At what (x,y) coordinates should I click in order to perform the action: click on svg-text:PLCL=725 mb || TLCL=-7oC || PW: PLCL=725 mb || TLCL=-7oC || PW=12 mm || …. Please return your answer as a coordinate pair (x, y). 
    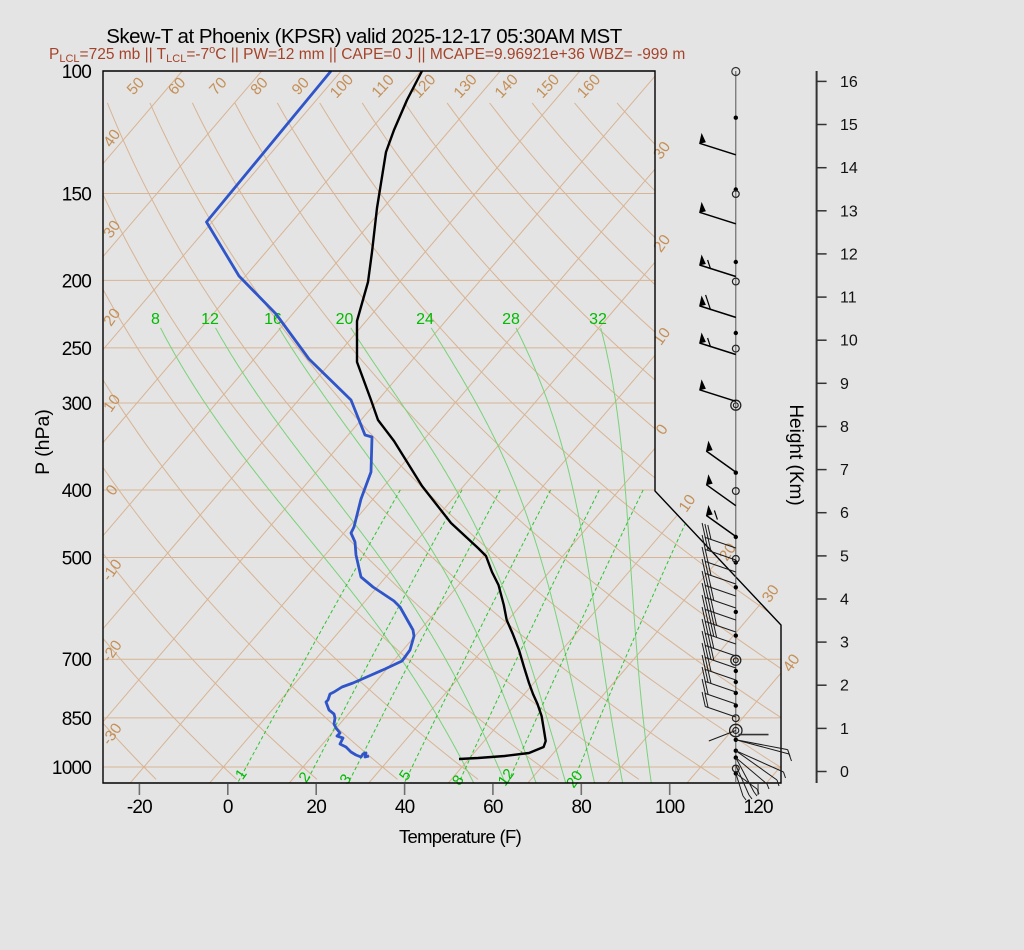
    Looking at the image, I should click on (367, 54).